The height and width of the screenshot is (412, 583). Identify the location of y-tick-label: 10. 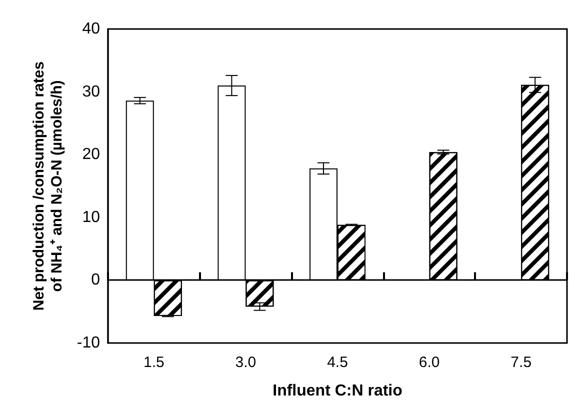
(91, 217).